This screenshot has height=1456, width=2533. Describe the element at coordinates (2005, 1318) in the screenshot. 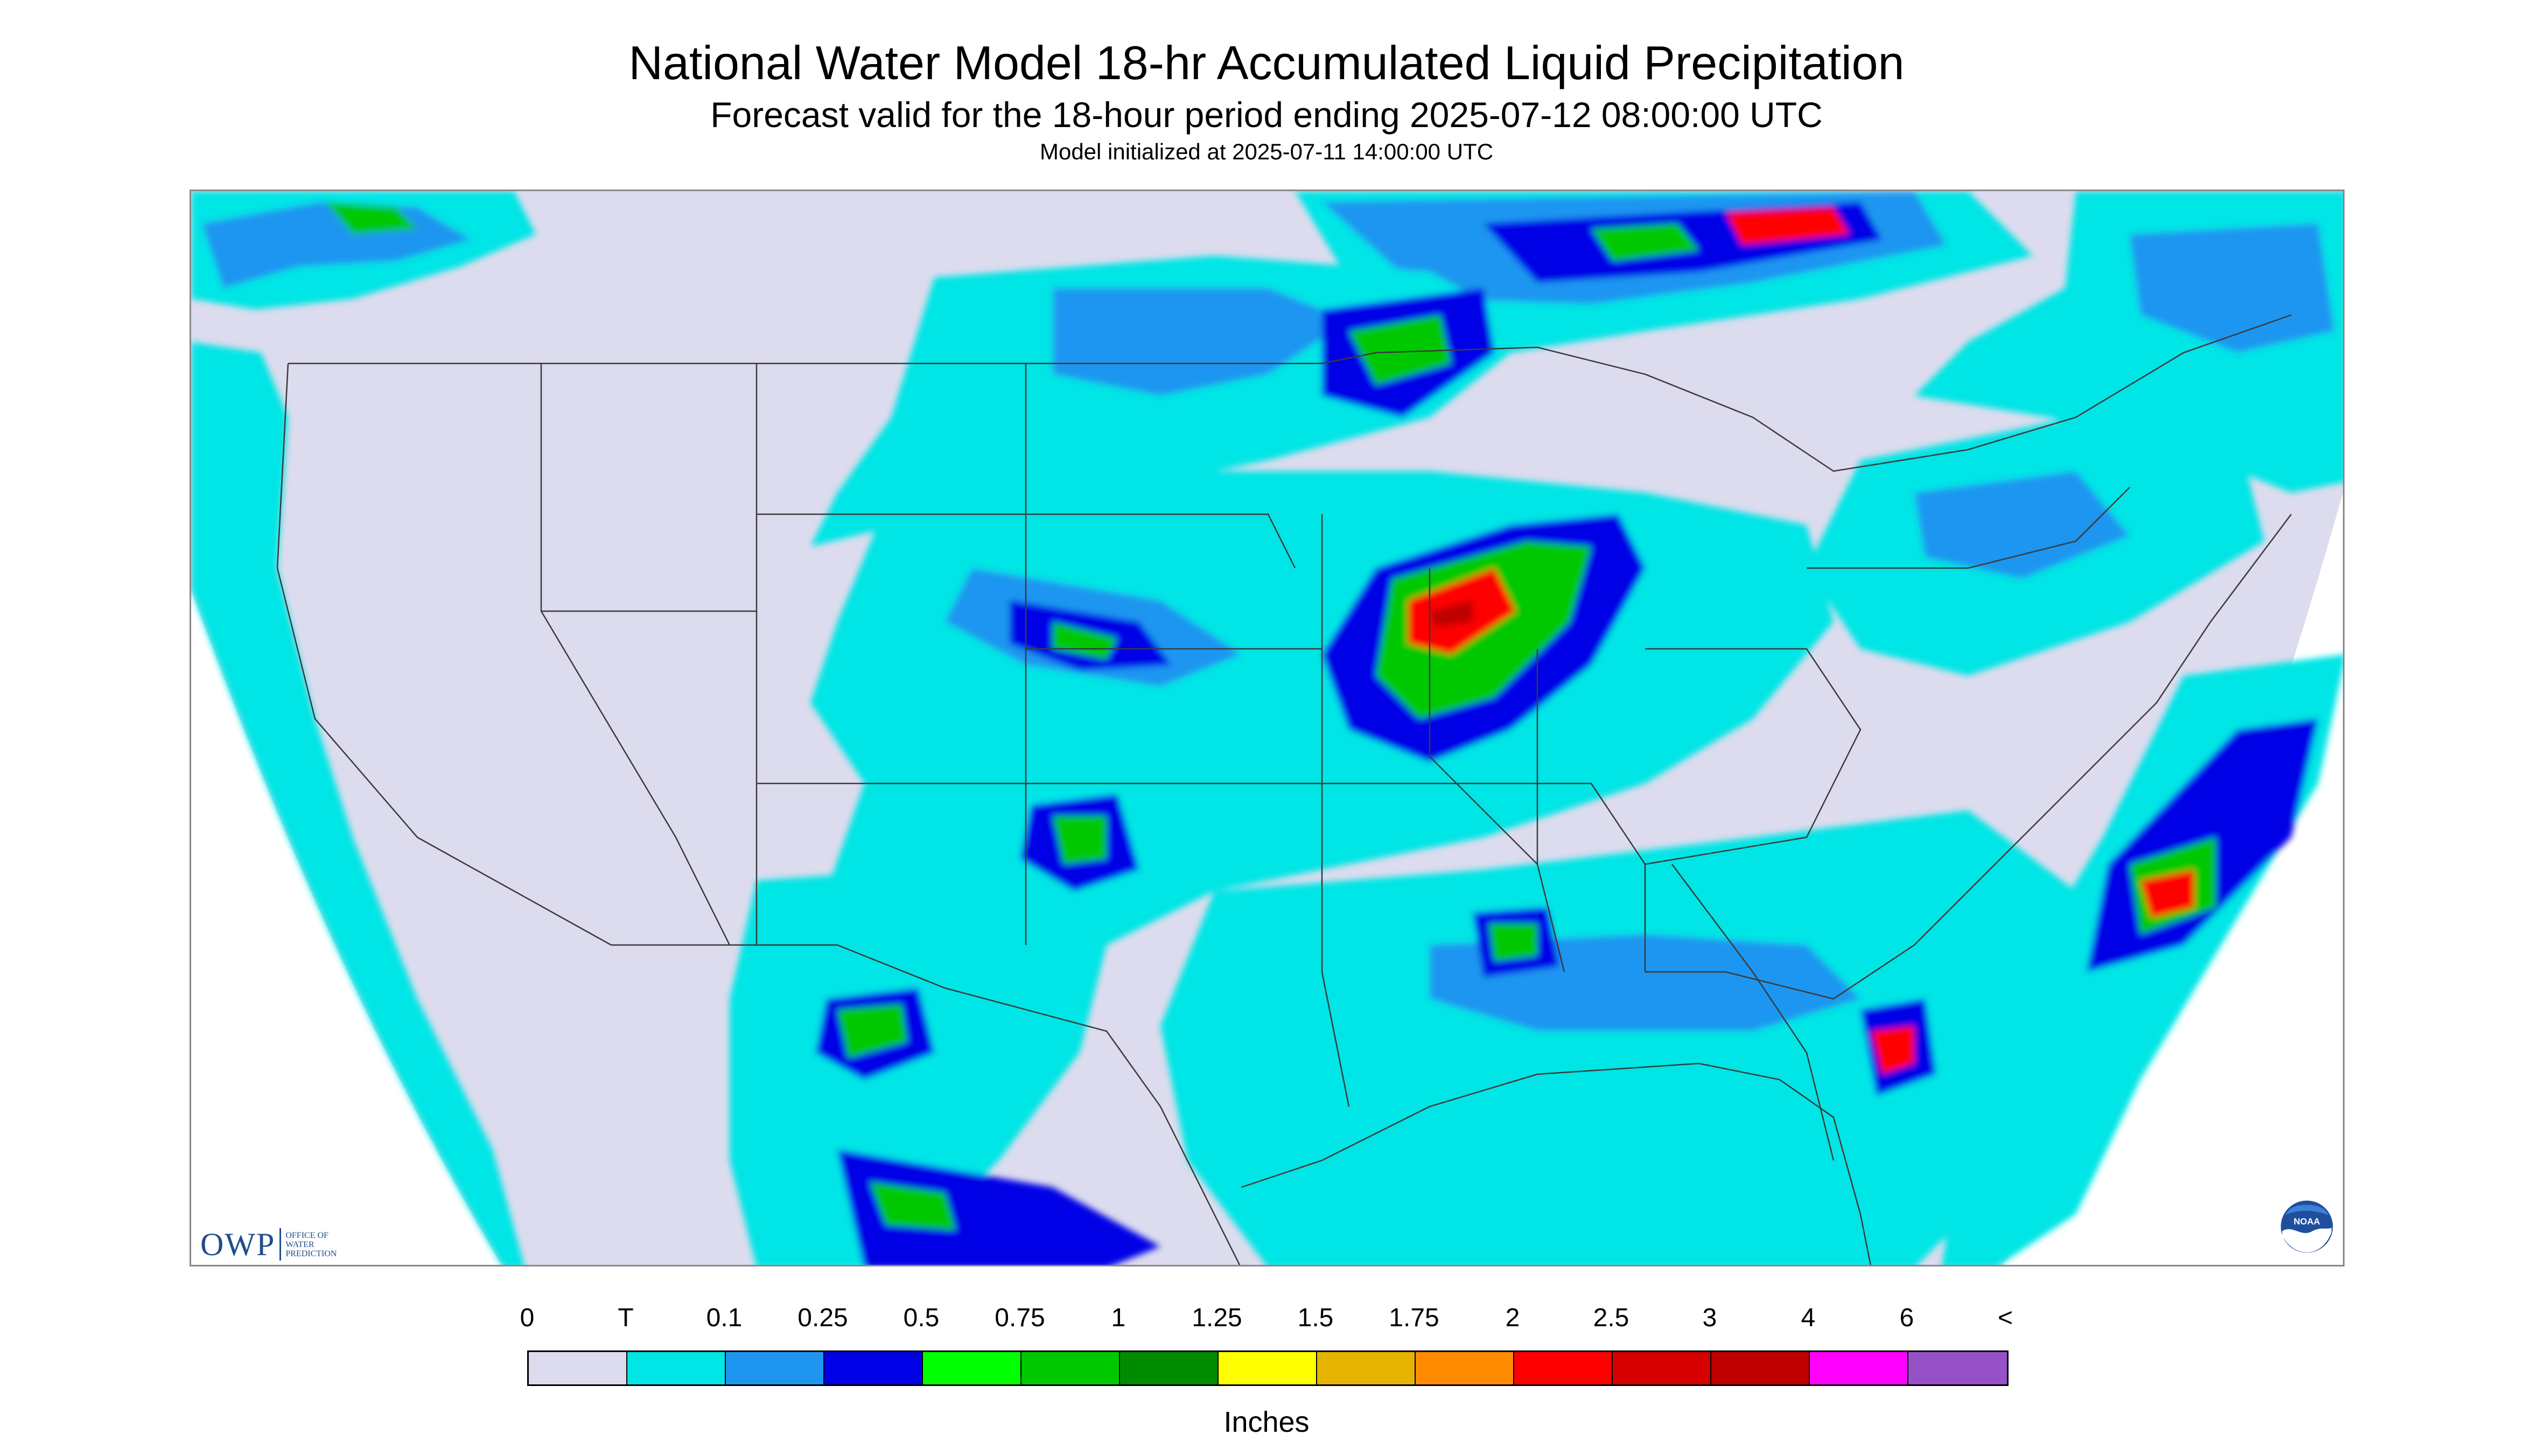

I see `legend-tick-label: <` at that location.